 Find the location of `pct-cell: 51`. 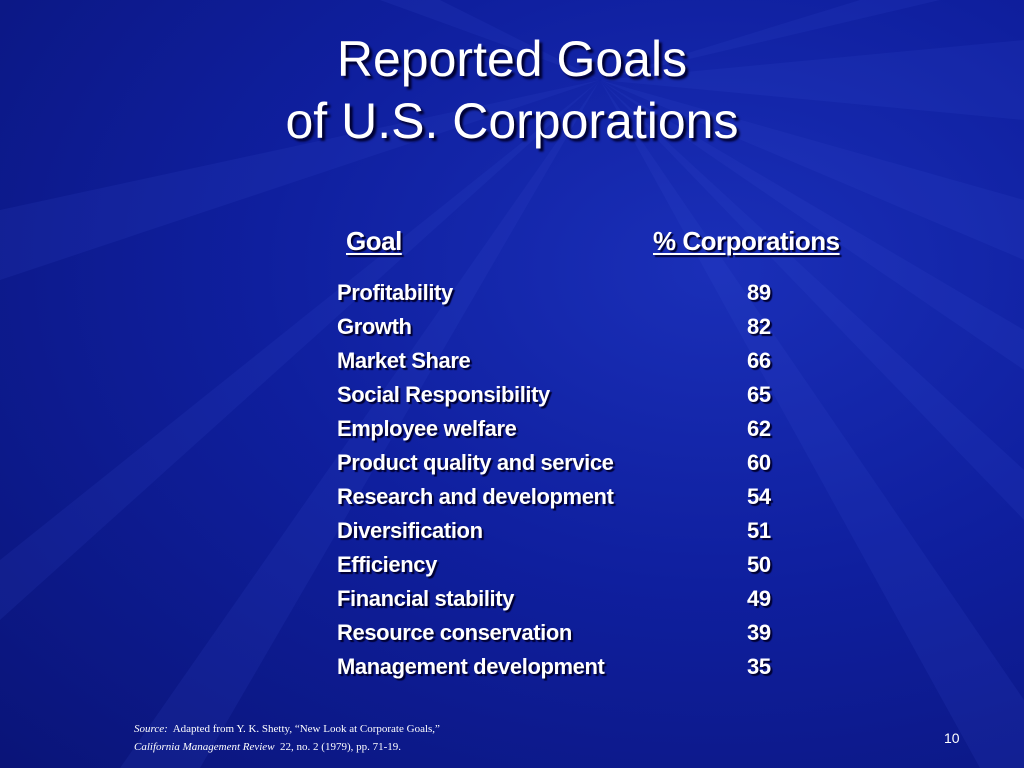

pct-cell: 51 is located at coordinates (759, 530).